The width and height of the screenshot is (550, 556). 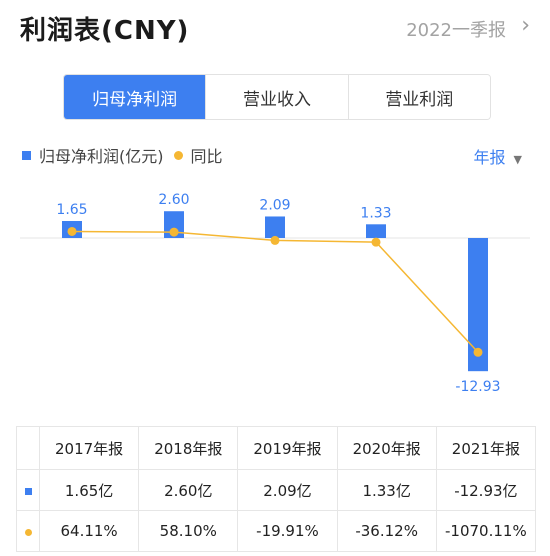 What do you see at coordinates (178, 155) in the screenshot?
I see `line-legend-marker` at bounding box center [178, 155].